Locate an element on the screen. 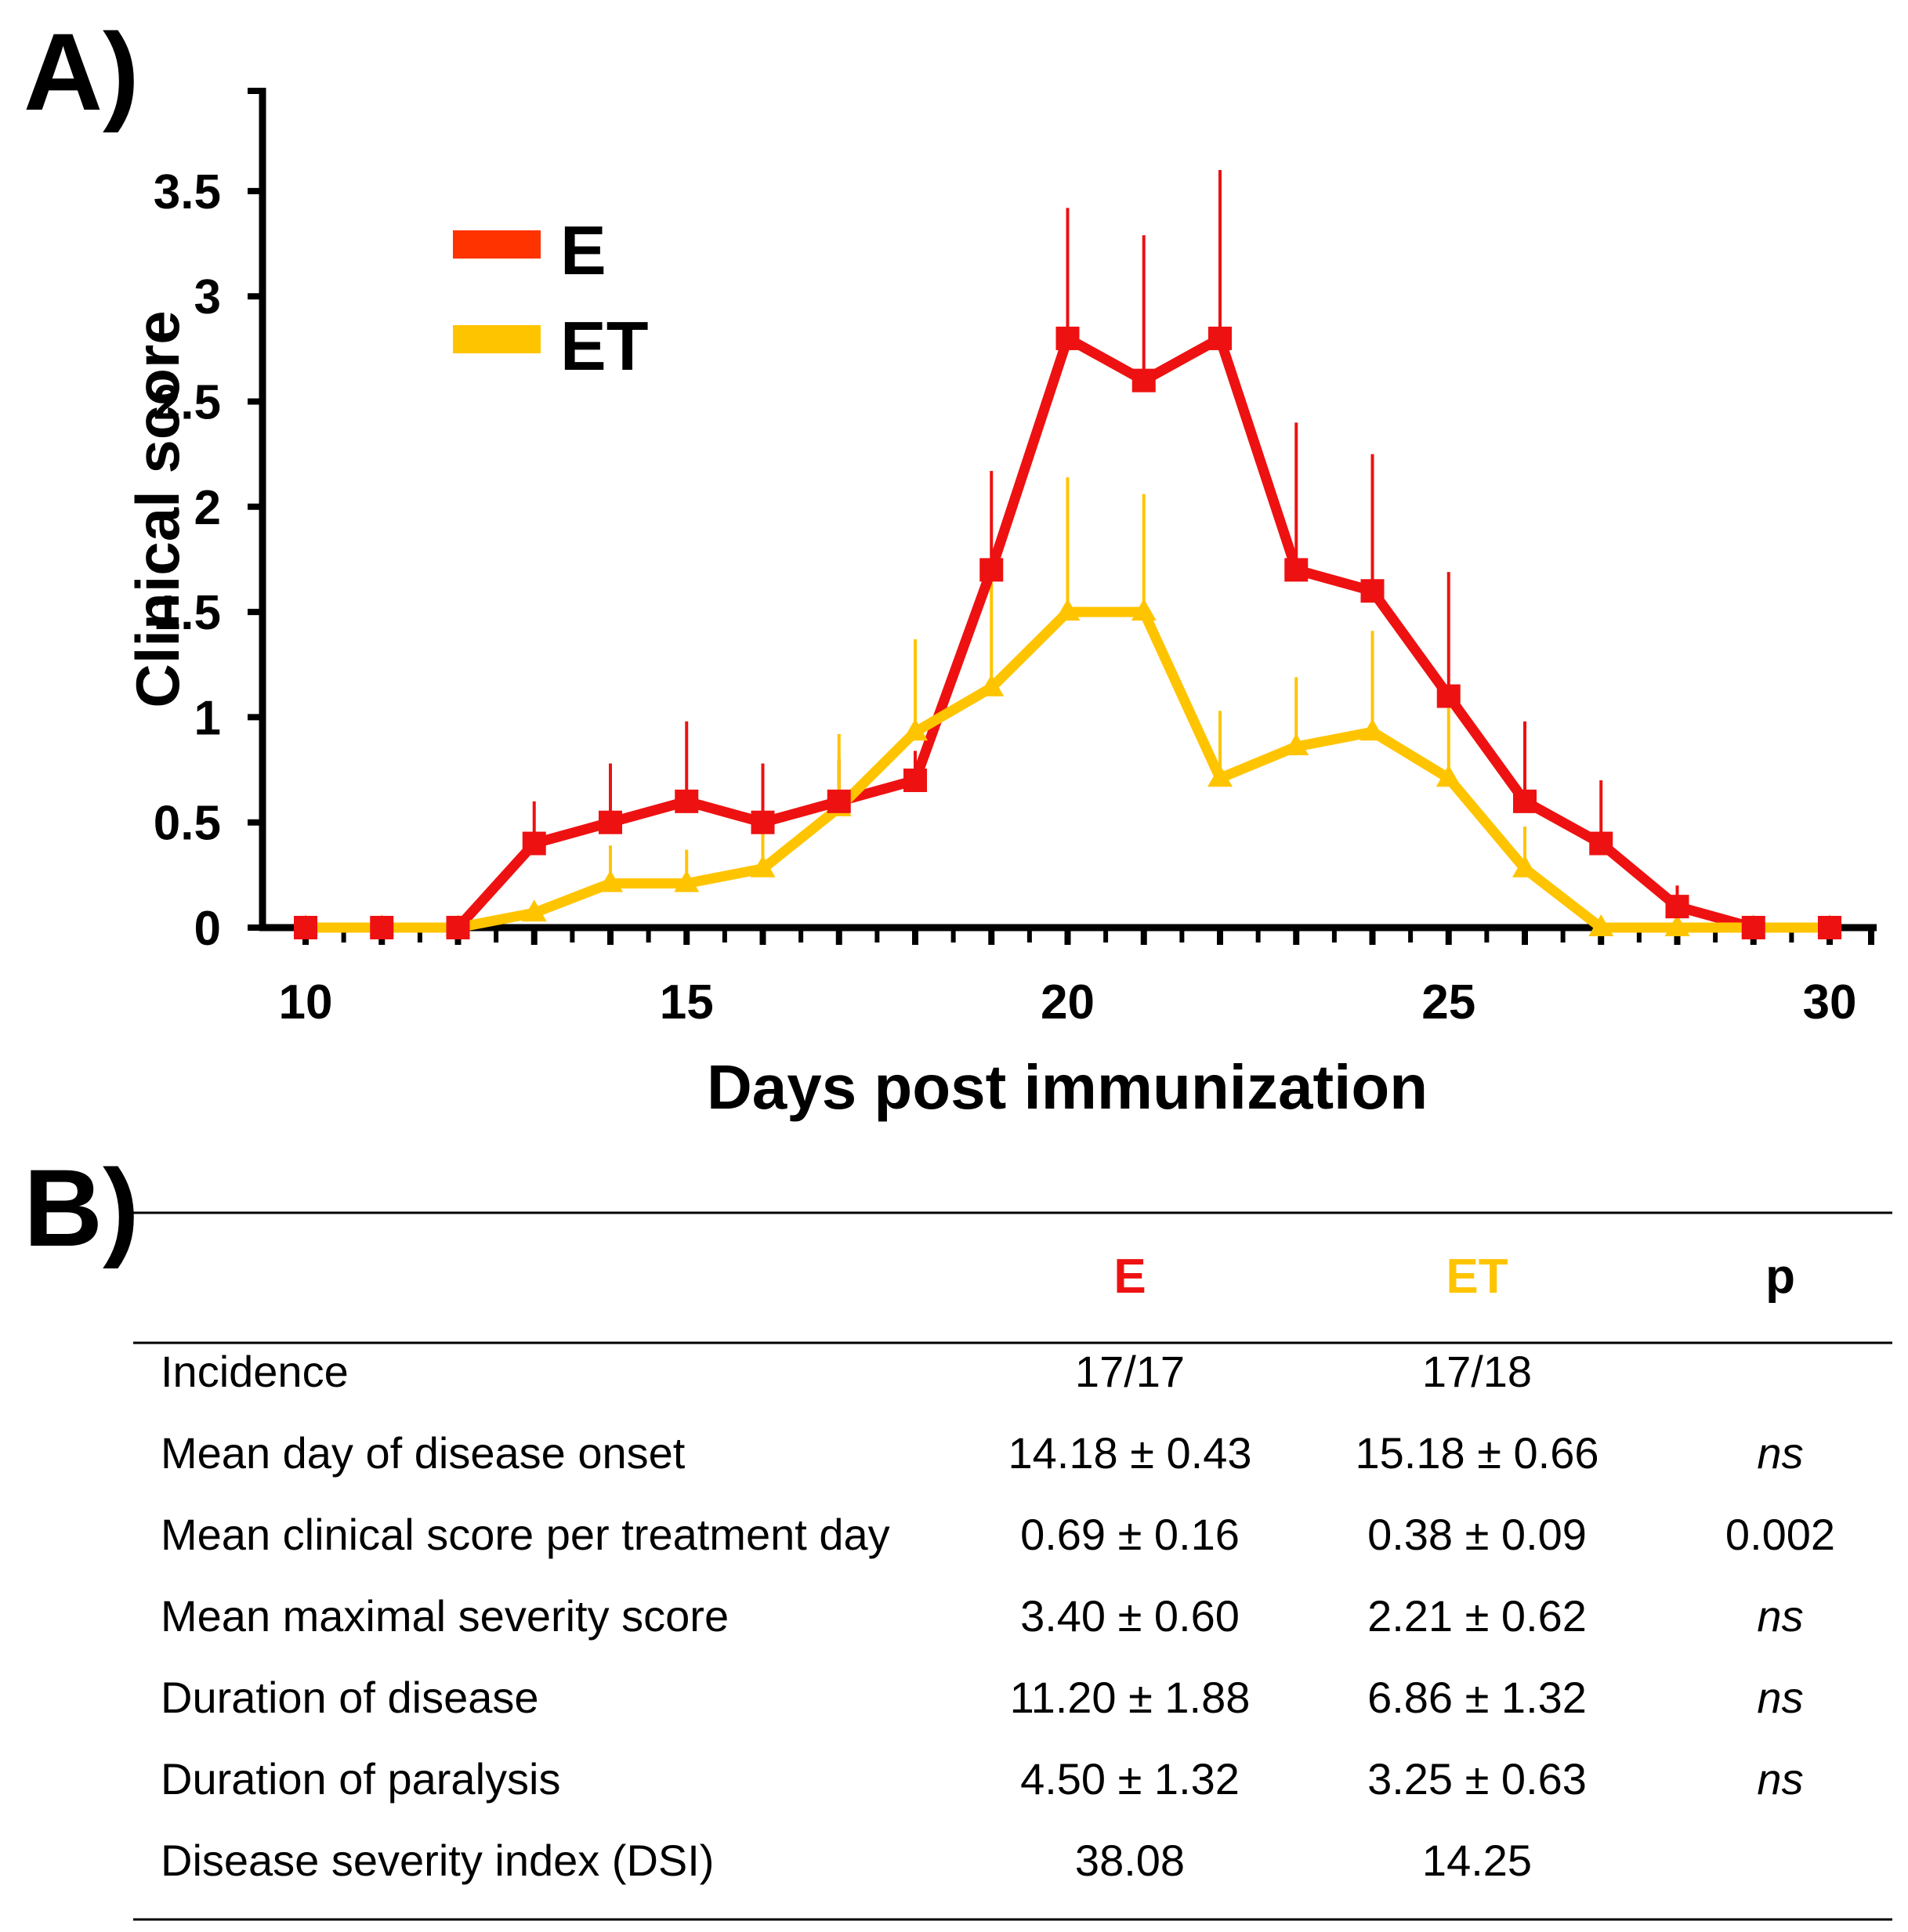 This screenshot has width=1908, height=1932. legend-label-et: ET is located at coordinates (604, 346).